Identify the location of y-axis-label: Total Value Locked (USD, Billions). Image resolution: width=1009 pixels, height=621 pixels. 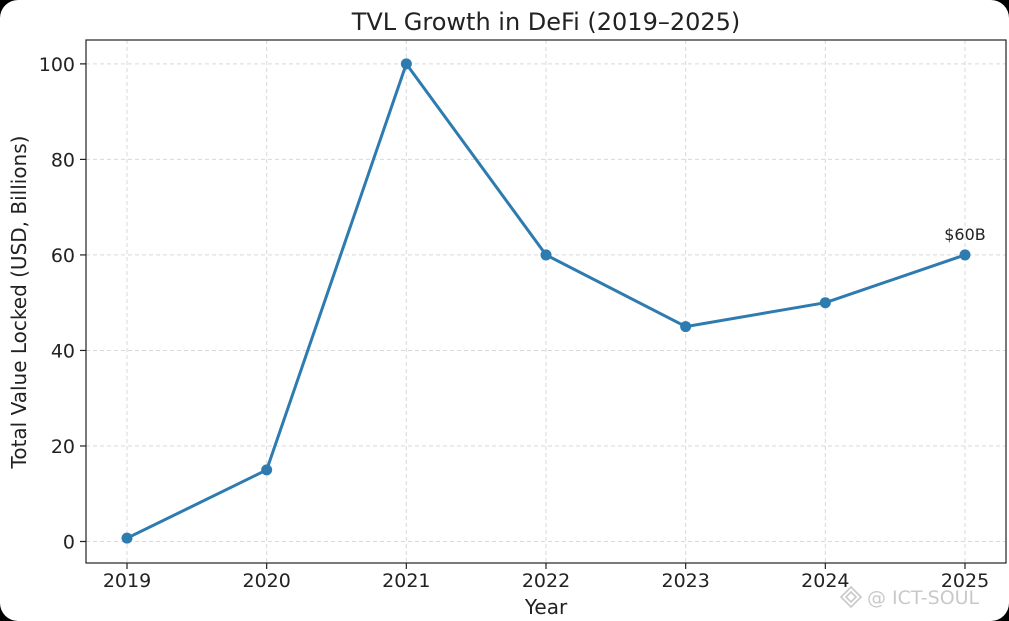
(19, 303).